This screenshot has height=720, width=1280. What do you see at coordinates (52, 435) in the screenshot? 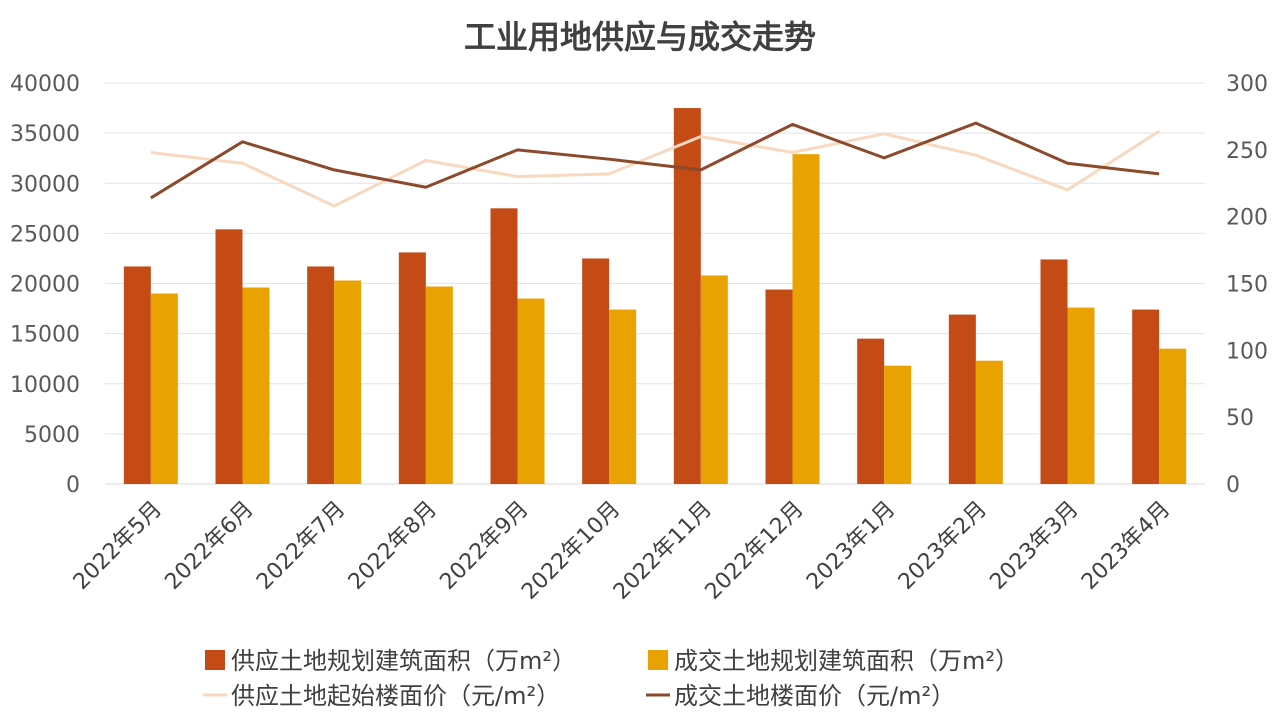
I see `left-tick-label: 5000` at bounding box center [52, 435].